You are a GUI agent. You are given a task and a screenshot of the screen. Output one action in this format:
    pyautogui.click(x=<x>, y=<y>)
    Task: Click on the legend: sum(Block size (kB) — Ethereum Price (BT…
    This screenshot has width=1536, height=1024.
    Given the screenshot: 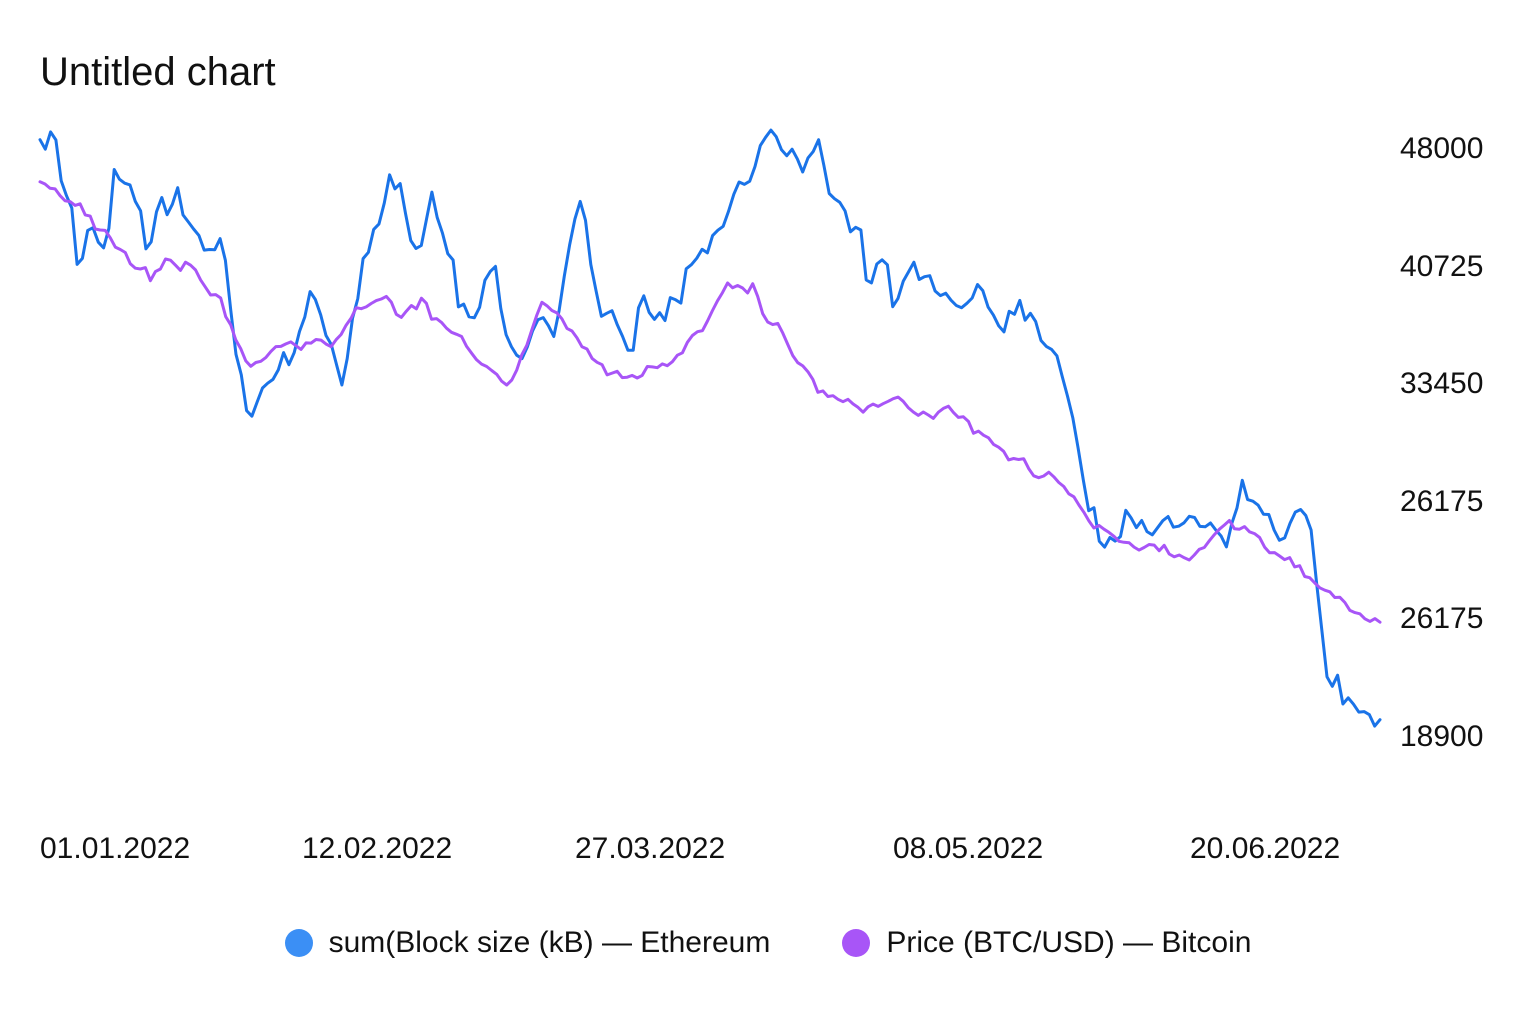 What is the action you would take?
    pyautogui.click(x=768, y=943)
    